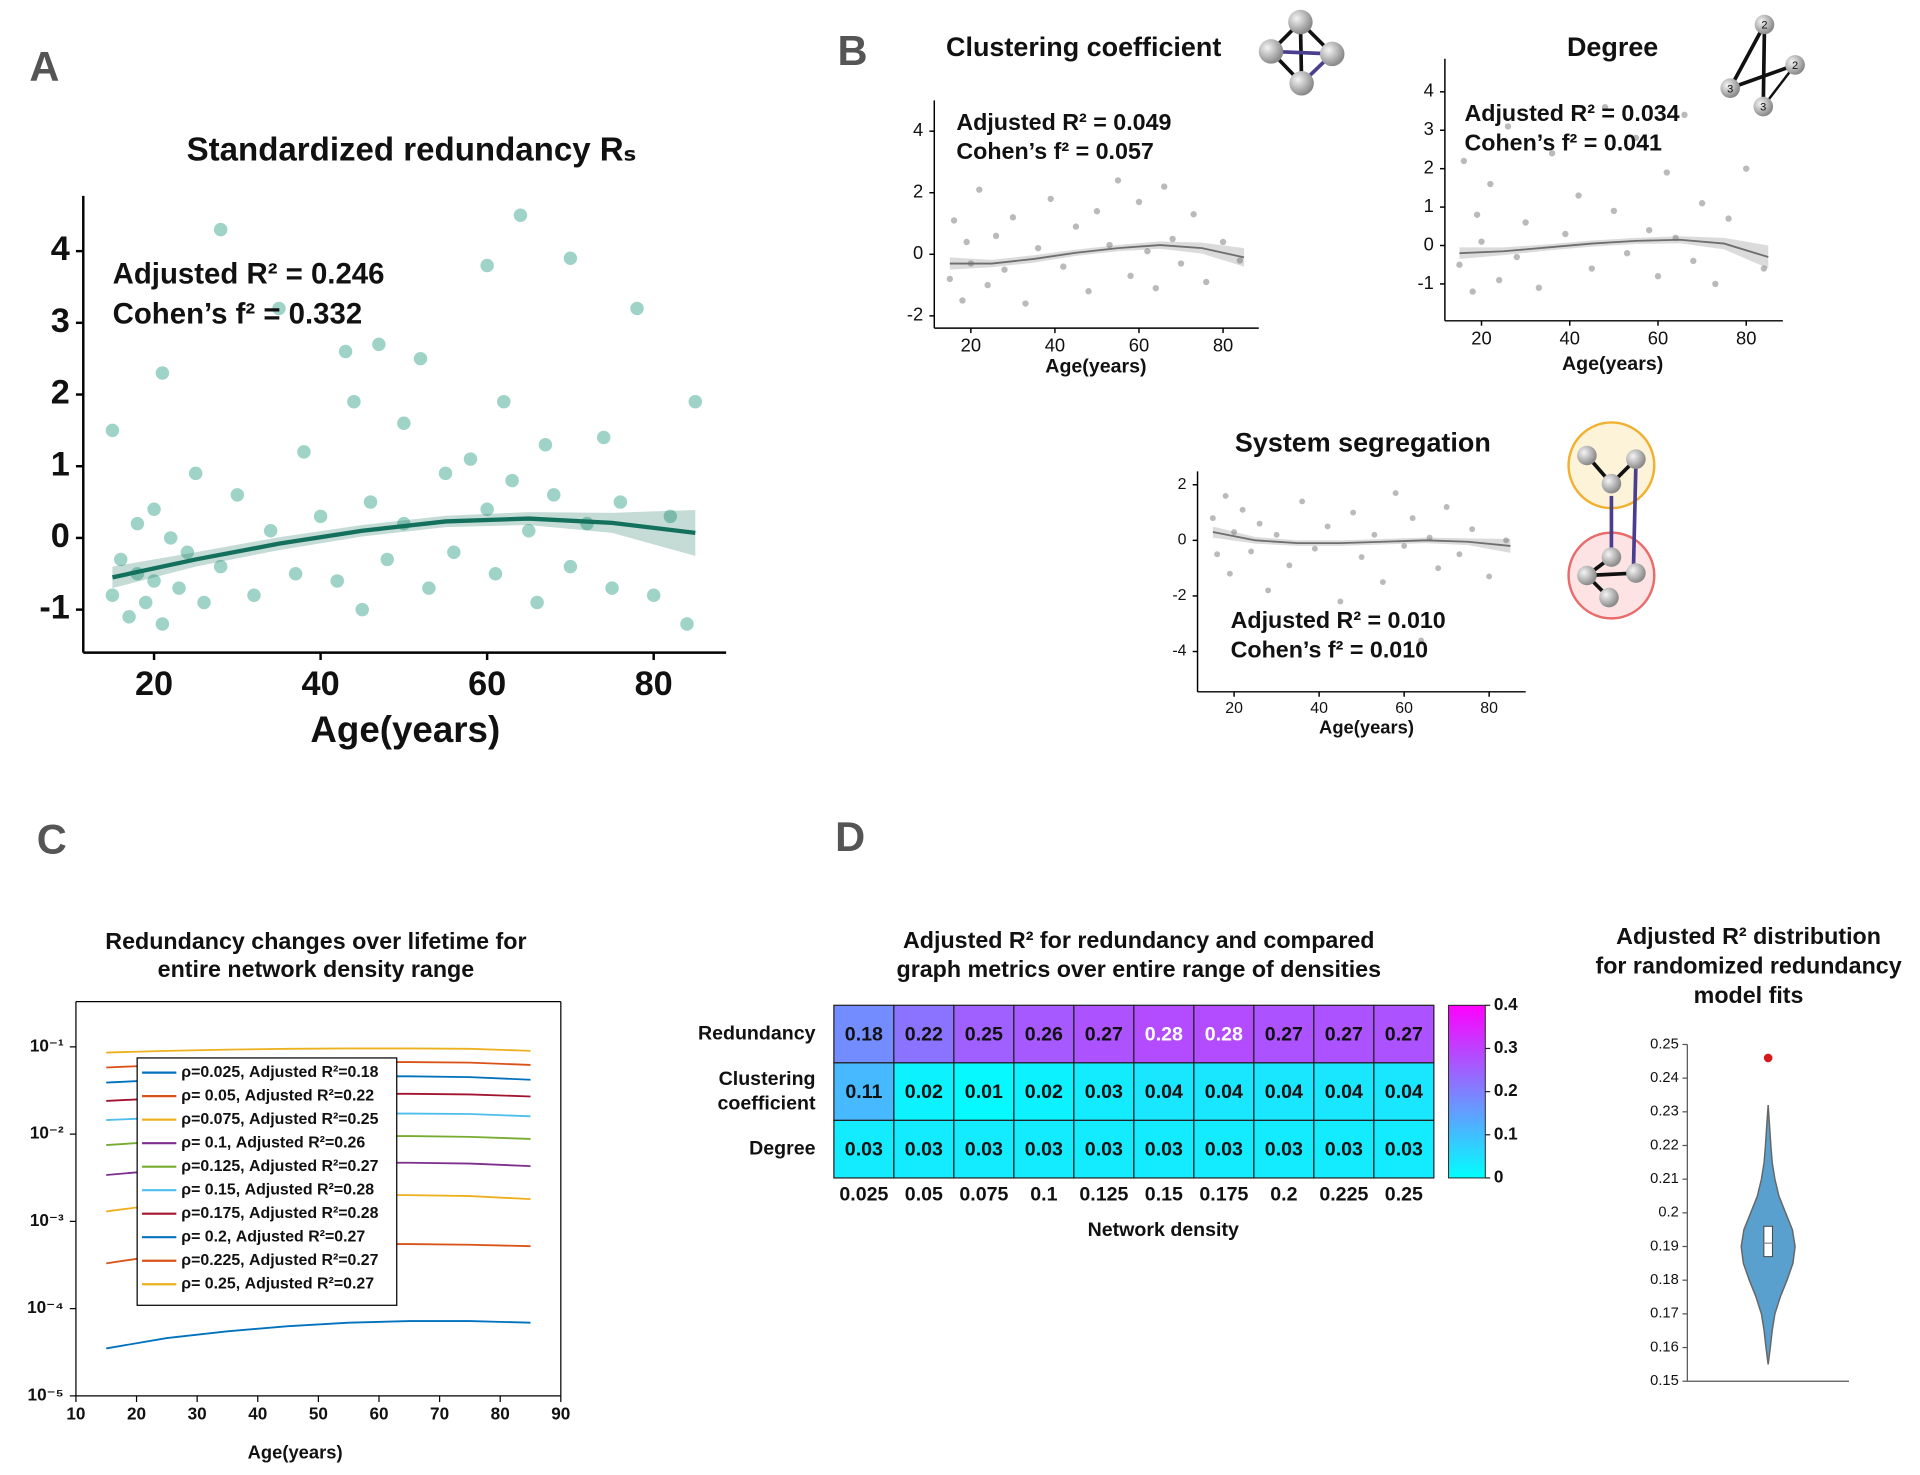 This screenshot has height=1475, width=1920. Describe the element at coordinates (915, 314) in the screenshot. I see `y-tick-label: -2` at that location.